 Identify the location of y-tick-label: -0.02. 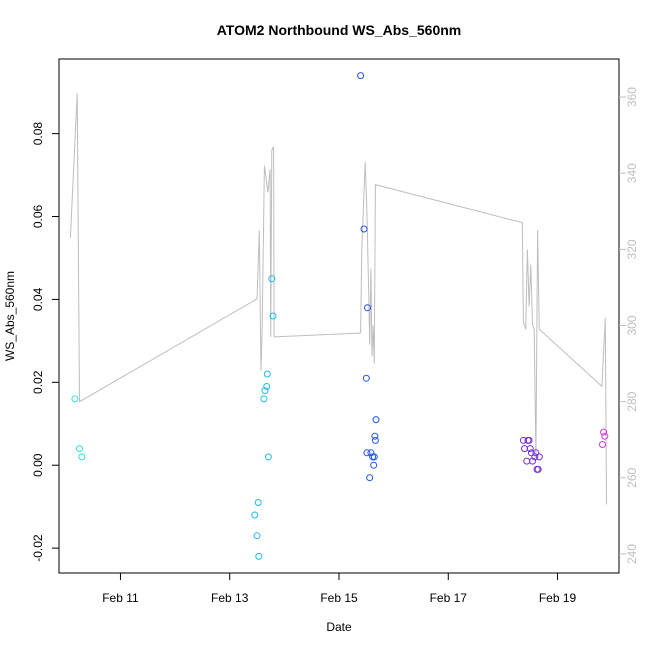
(38, 548).